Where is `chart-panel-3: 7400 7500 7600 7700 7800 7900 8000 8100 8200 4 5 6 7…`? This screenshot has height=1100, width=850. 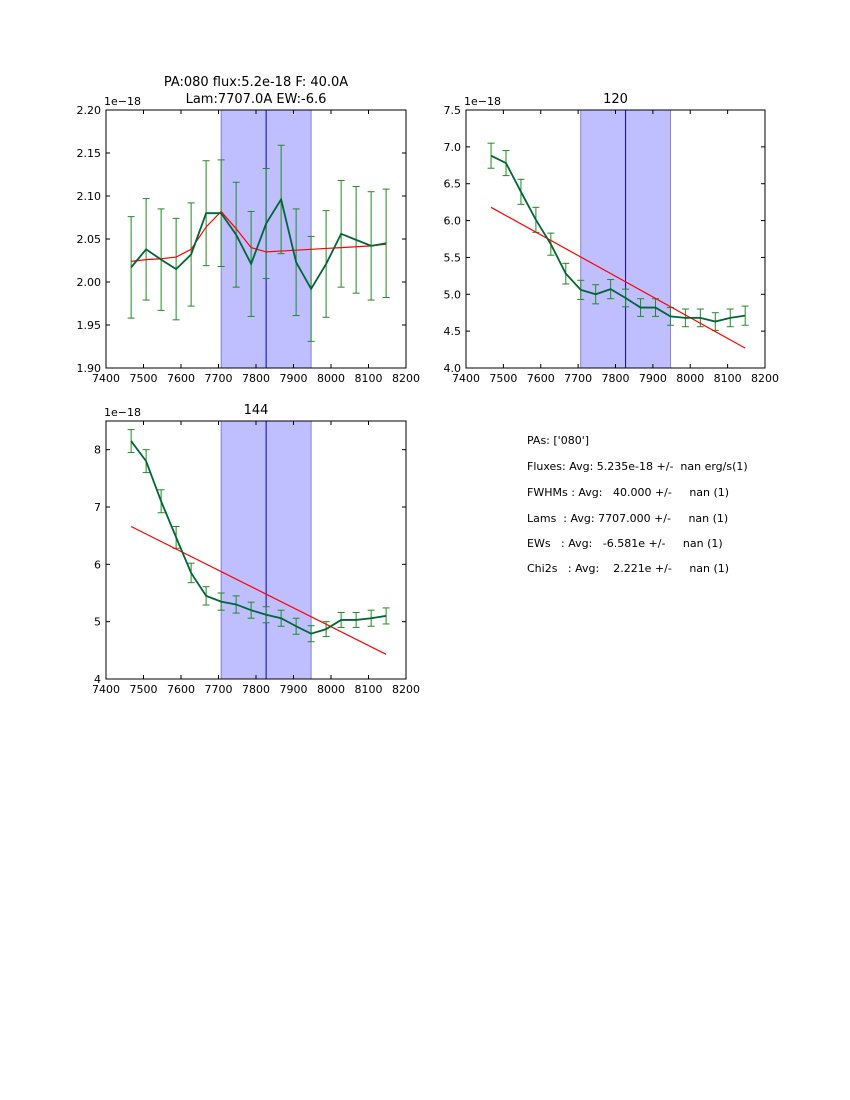 chart-panel-3: 7400 7500 7600 7700 7800 7900 8000 8100 8200 4 5 6 7… is located at coordinates (256, 549).